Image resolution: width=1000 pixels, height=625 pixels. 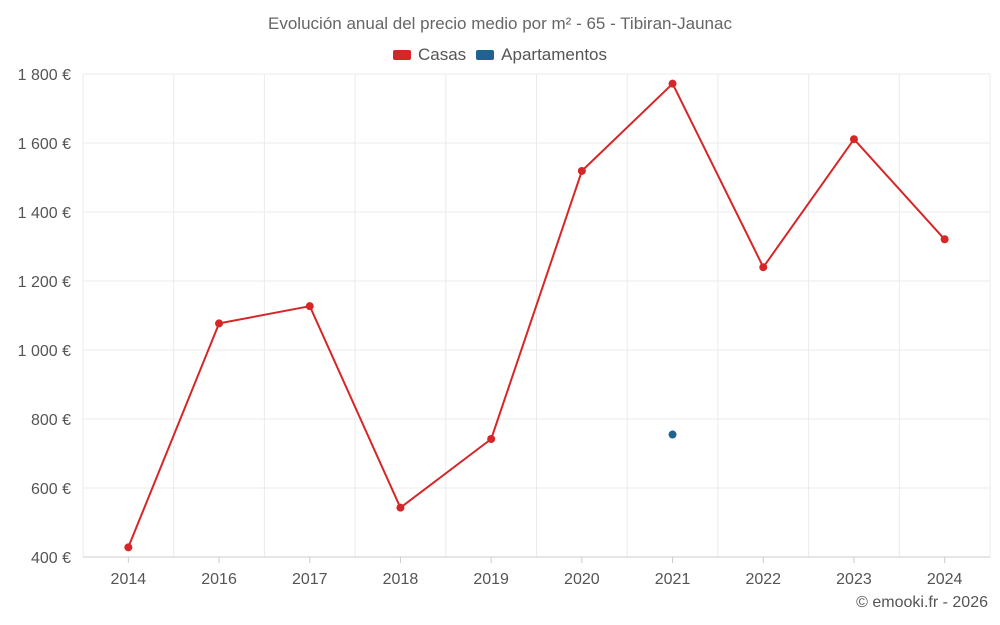 What do you see at coordinates (581, 170) in the screenshot?
I see `data-point-casas-2020` at bounding box center [581, 170].